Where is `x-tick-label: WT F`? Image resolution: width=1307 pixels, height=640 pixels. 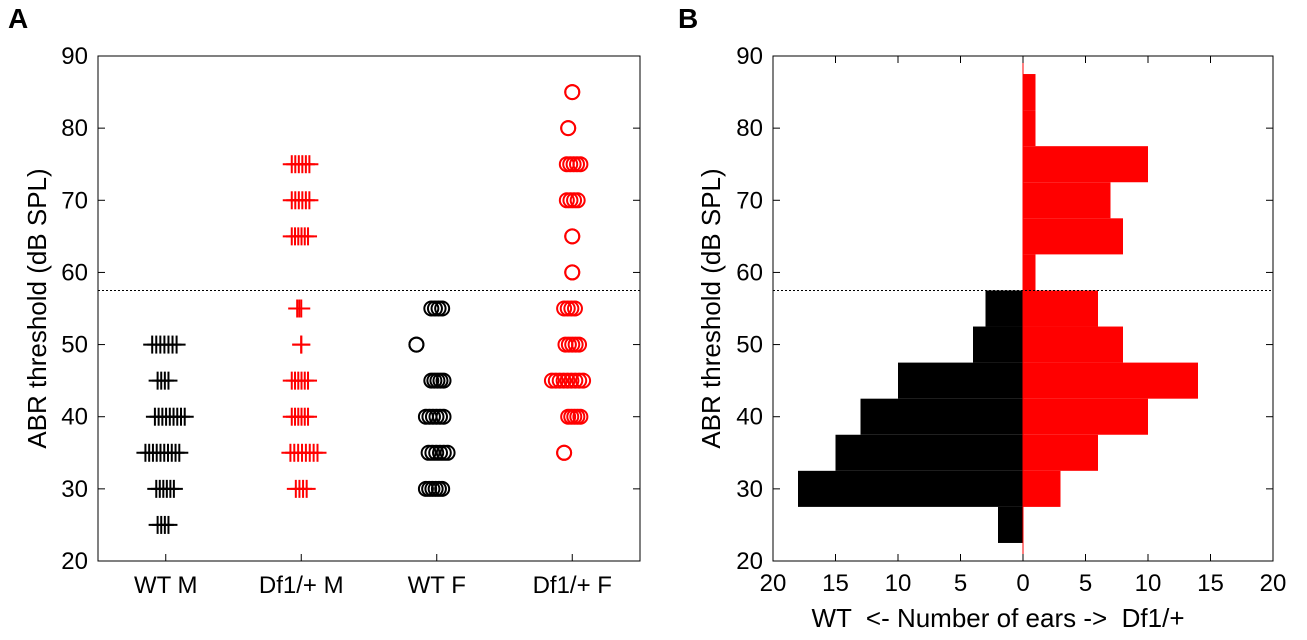
x-tick-label: WT F is located at coordinates (437, 585).